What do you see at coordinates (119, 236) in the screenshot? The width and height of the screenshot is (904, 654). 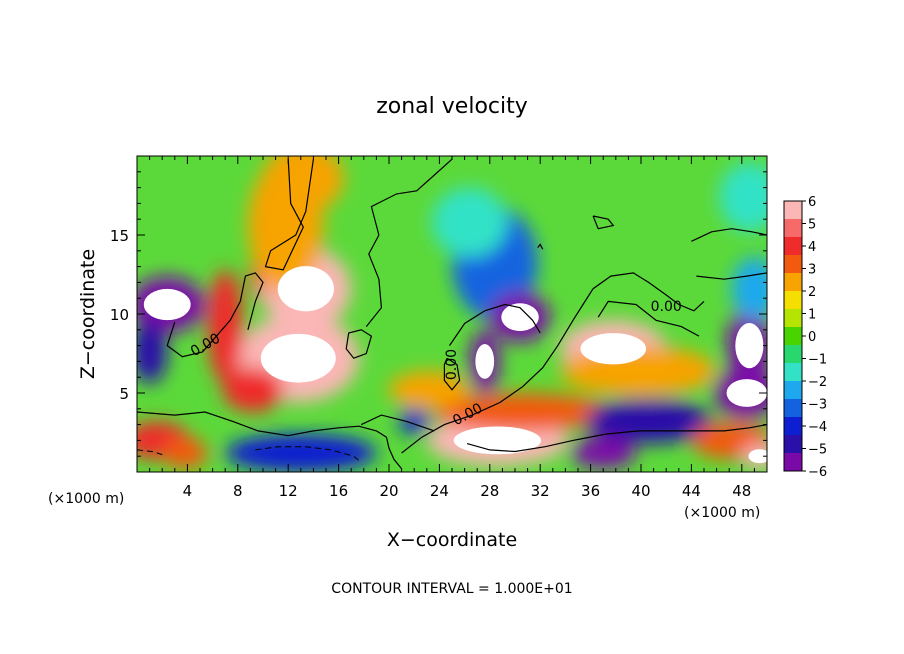 I see `y-tick-label: 15` at bounding box center [119, 236].